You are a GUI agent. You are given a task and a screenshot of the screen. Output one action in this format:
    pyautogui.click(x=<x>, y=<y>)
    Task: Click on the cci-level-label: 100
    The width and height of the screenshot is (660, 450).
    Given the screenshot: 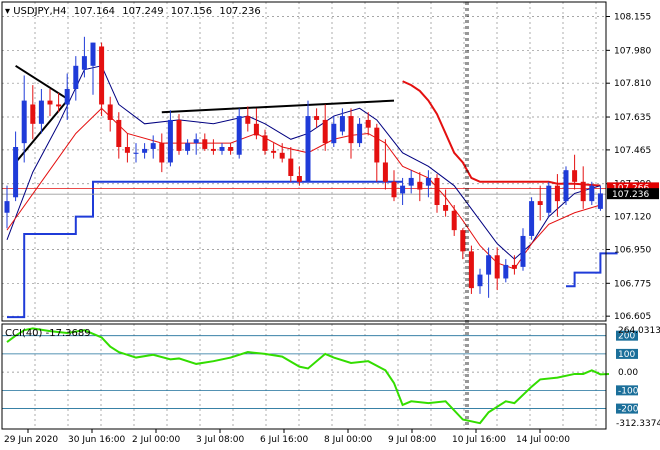 What is the action you would take?
    pyautogui.click(x=626, y=355)
    